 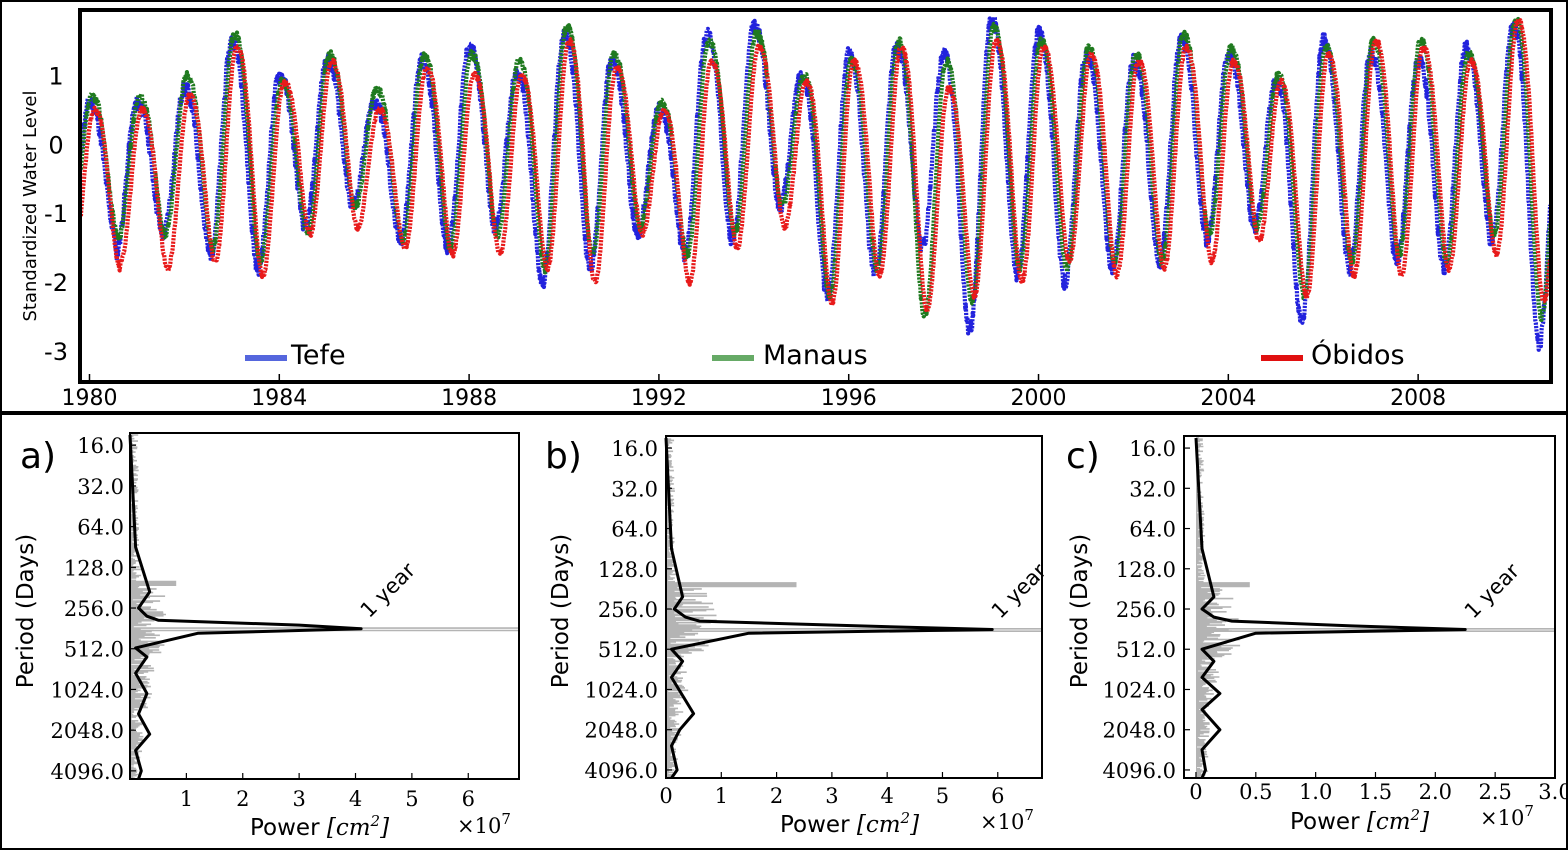 What do you see at coordinates (318, 355) in the screenshot?
I see `legend-label-tefe: Tefe` at bounding box center [318, 355].